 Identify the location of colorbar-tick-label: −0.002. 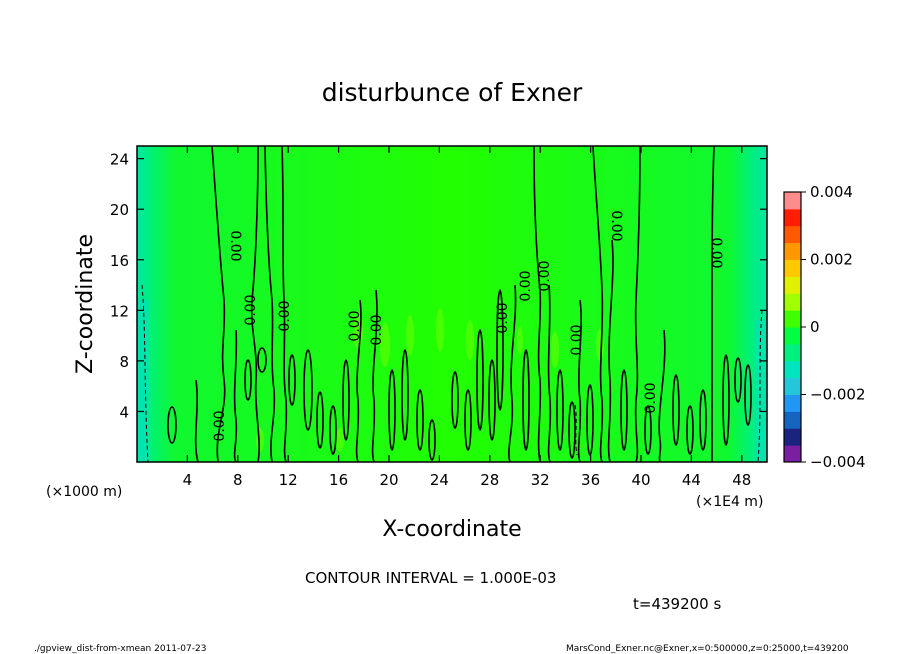
(838, 395).